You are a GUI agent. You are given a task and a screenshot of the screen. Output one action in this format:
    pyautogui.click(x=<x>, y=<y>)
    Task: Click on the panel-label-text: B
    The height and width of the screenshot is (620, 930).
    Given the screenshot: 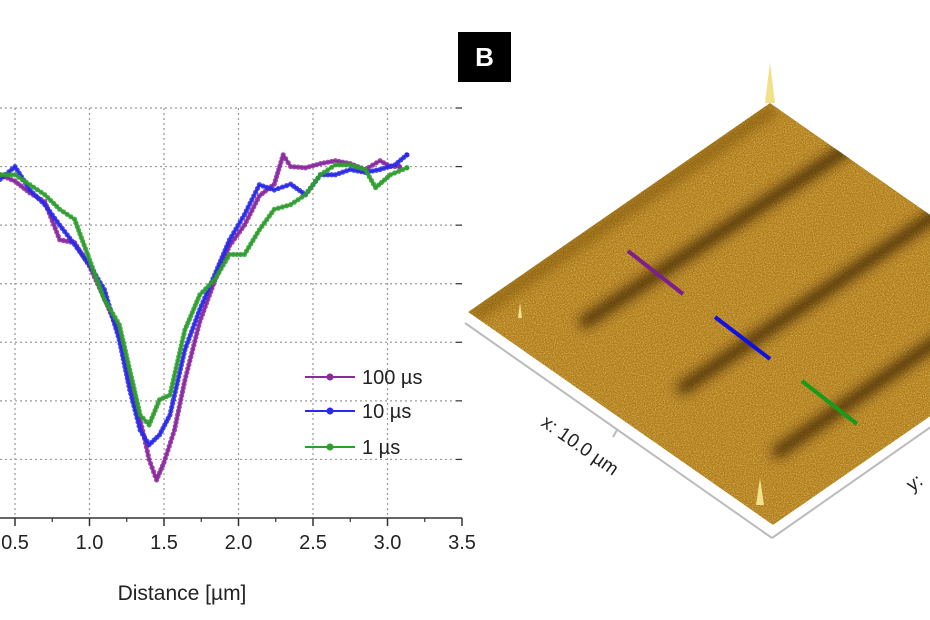 What is the action you would take?
    pyautogui.click(x=484, y=57)
    